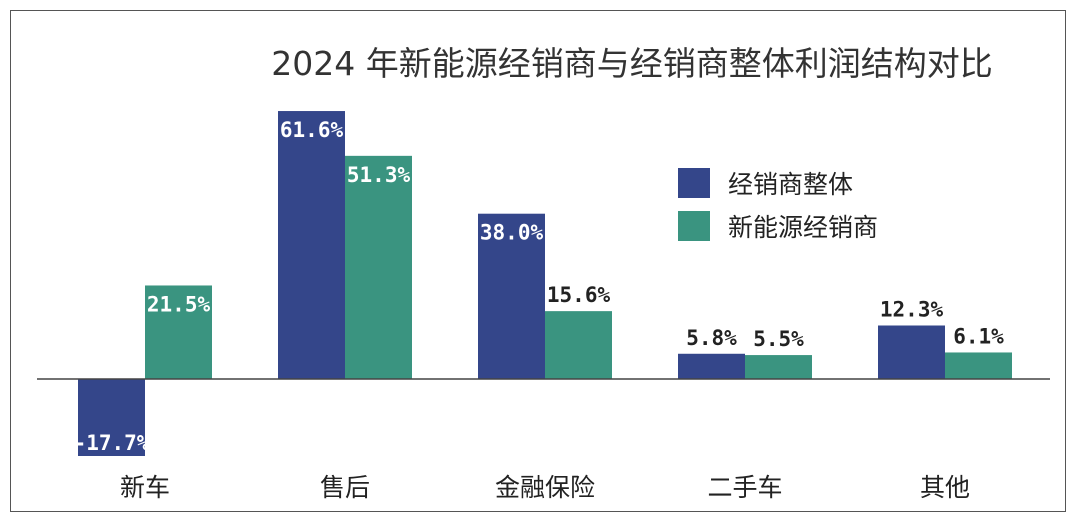 This screenshot has width=1080, height=526. I want to click on category-label-3: 二手车, so click(744, 487).